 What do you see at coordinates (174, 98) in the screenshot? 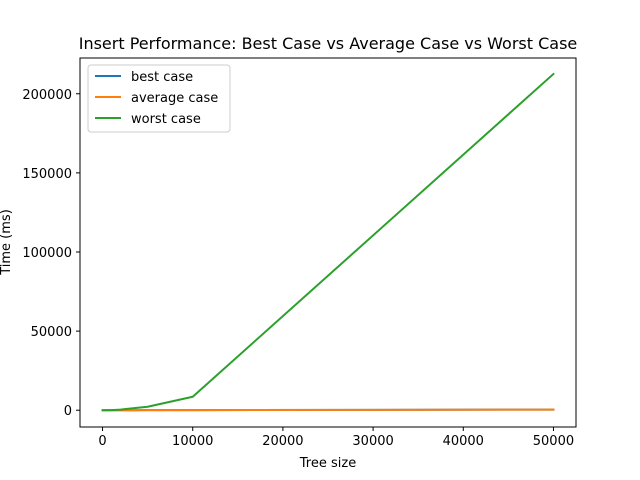
I see `legend-label: average case` at bounding box center [174, 98].